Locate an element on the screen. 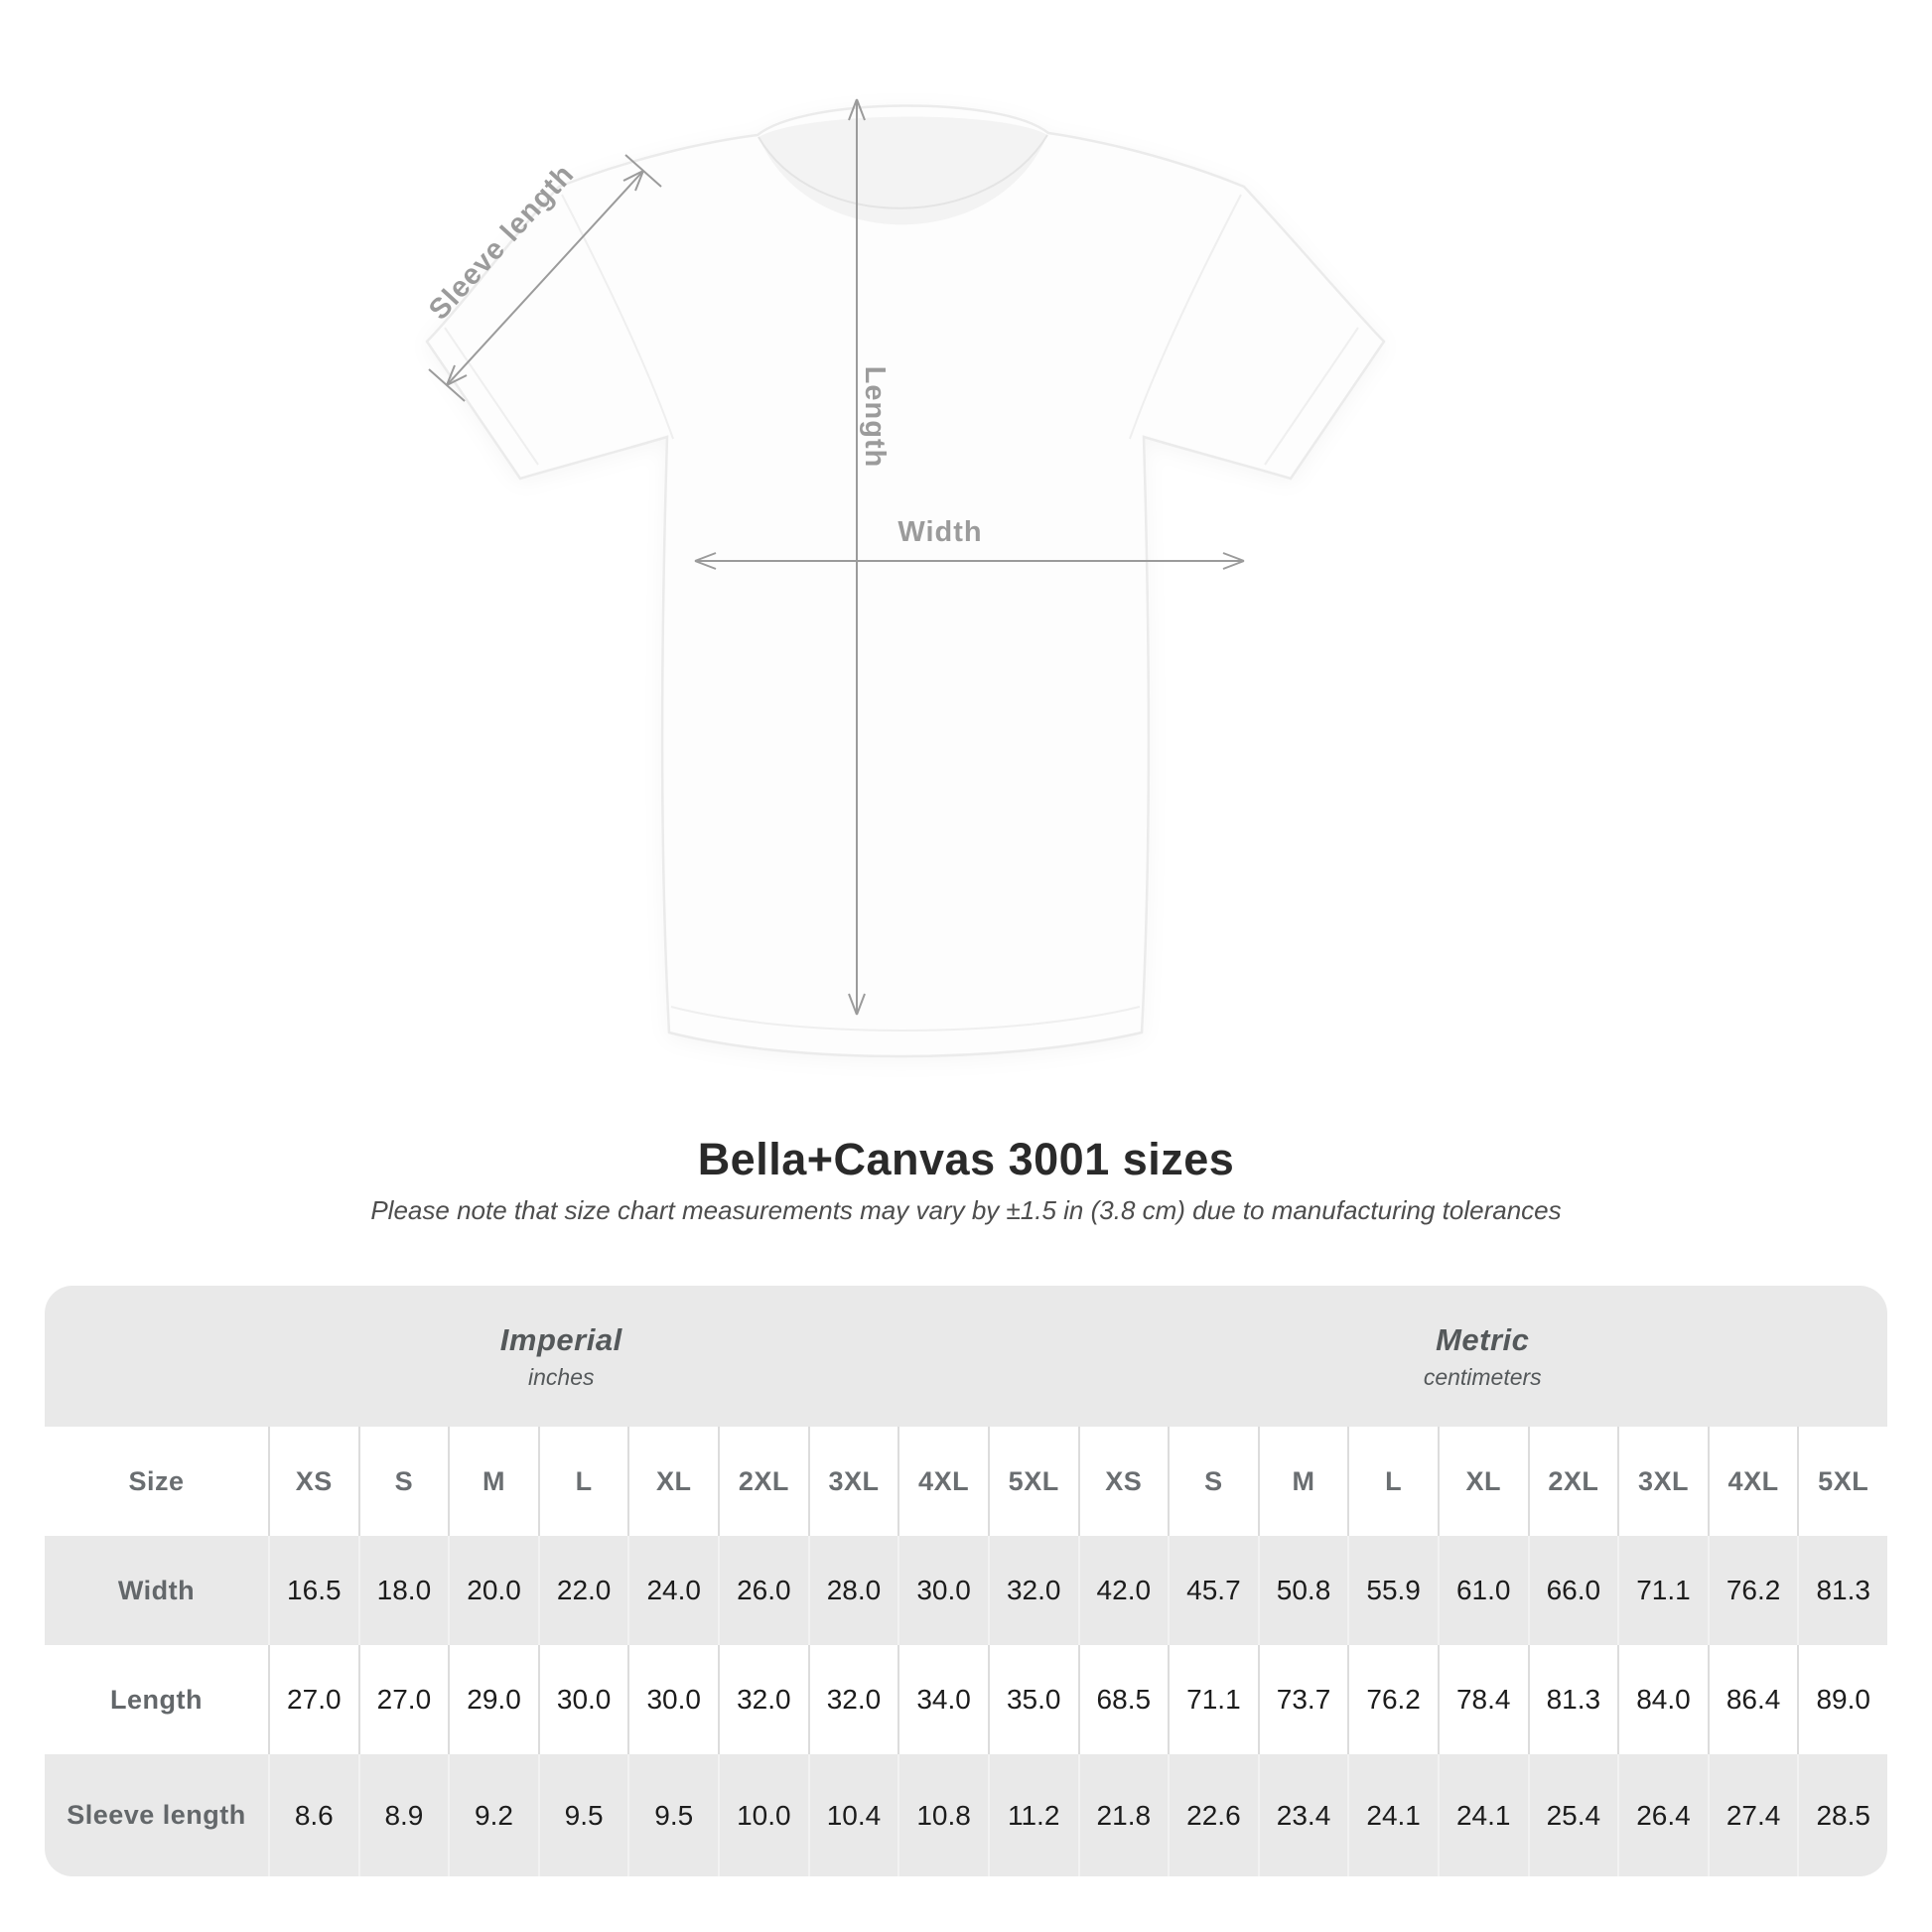  value-cell: 86.4 is located at coordinates (1753, 1700).